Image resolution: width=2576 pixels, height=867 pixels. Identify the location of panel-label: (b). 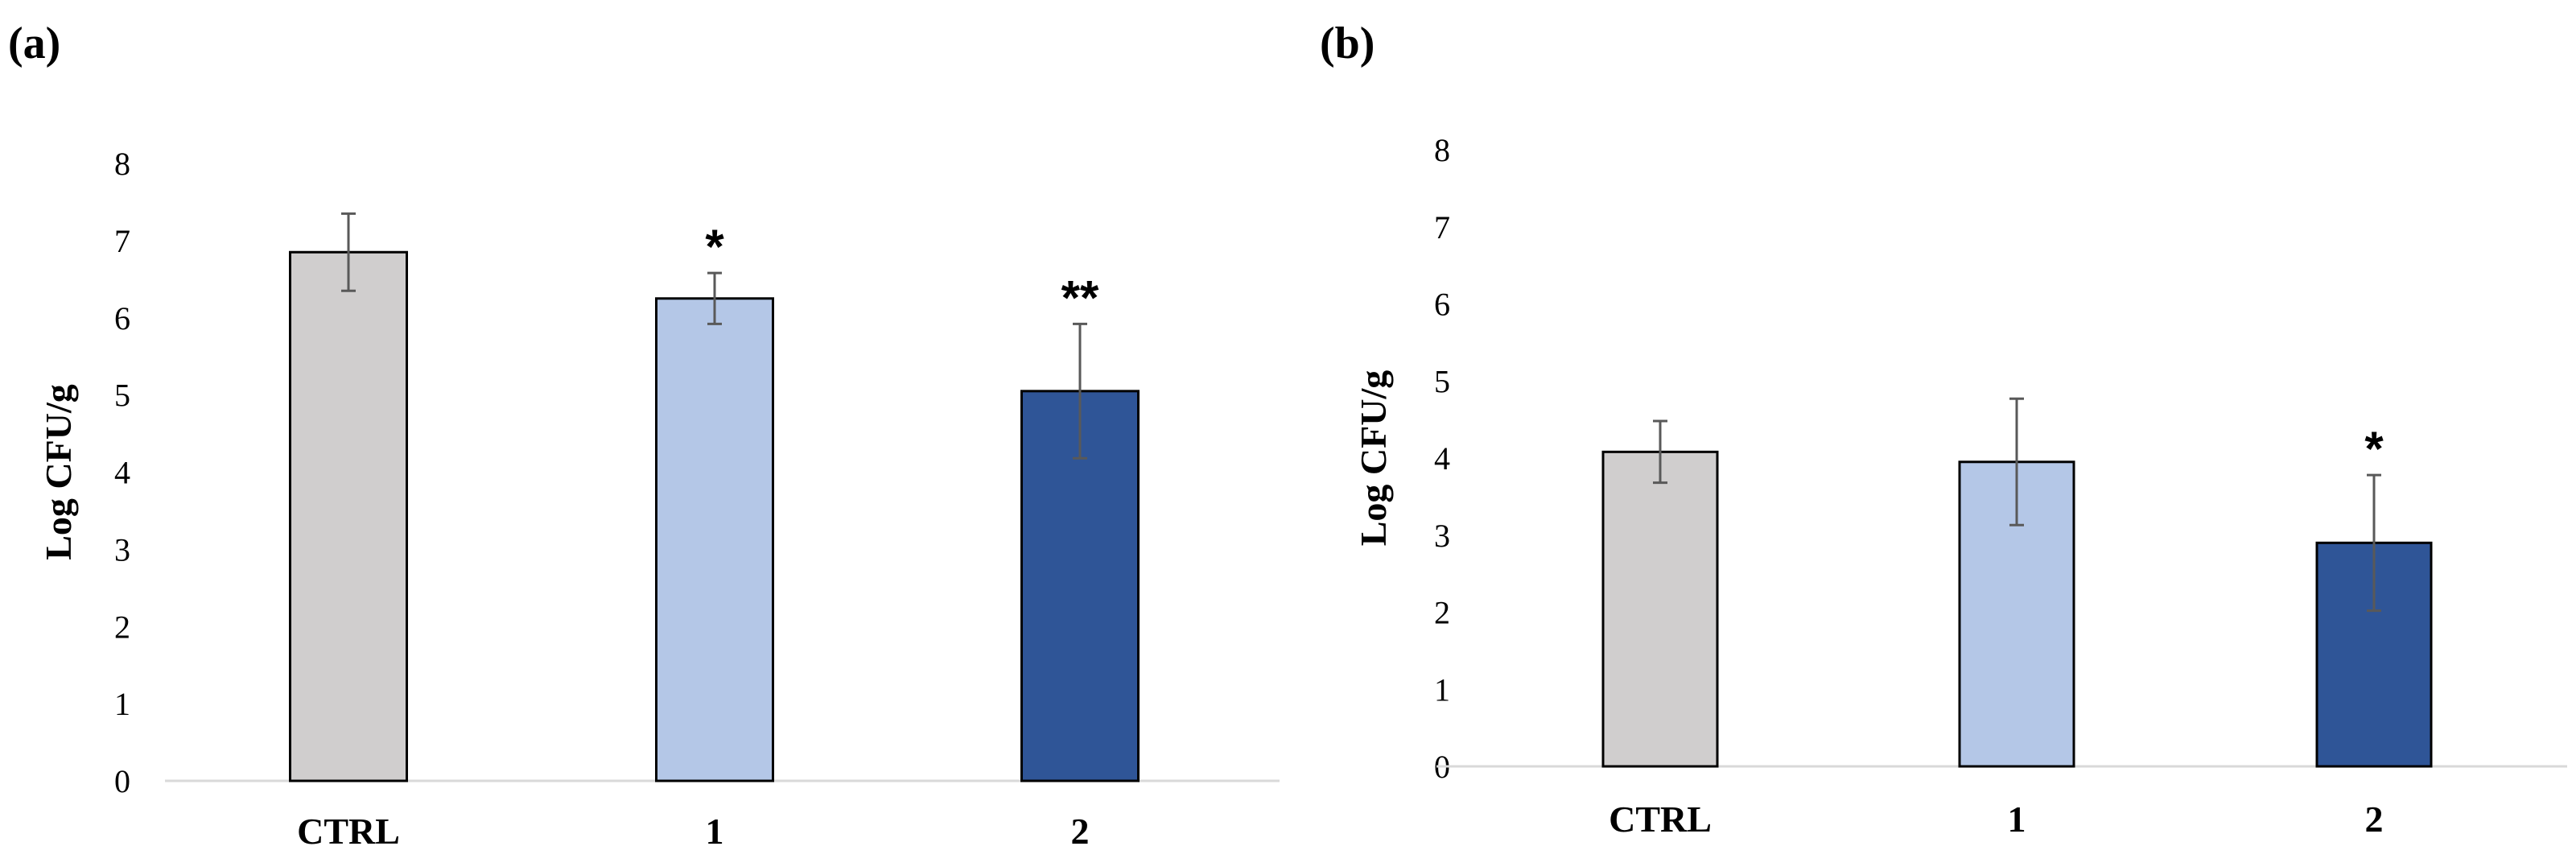
(1347, 43).